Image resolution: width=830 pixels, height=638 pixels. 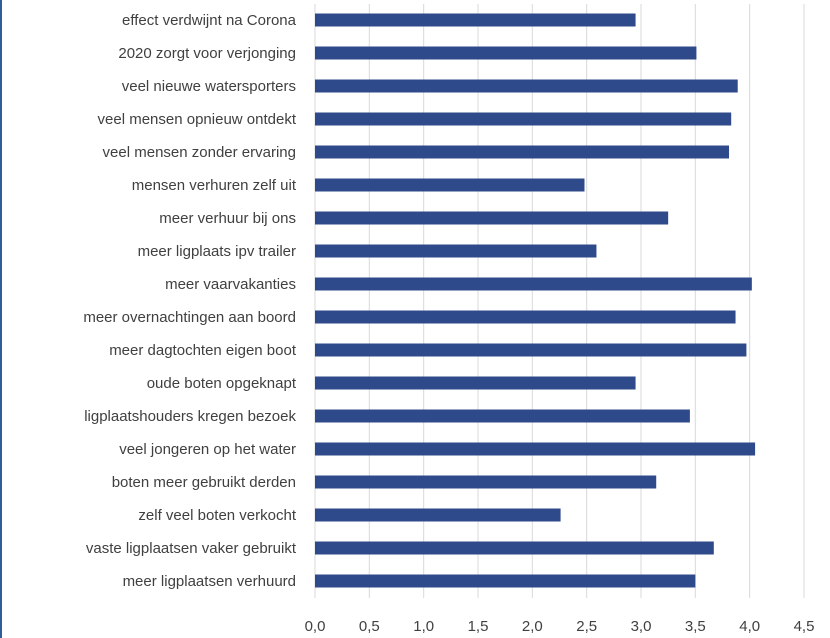 What do you see at coordinates (478, 626) in the screenshot?
I see `x-tick-label: 1,5` at bounding box center [478, 626].